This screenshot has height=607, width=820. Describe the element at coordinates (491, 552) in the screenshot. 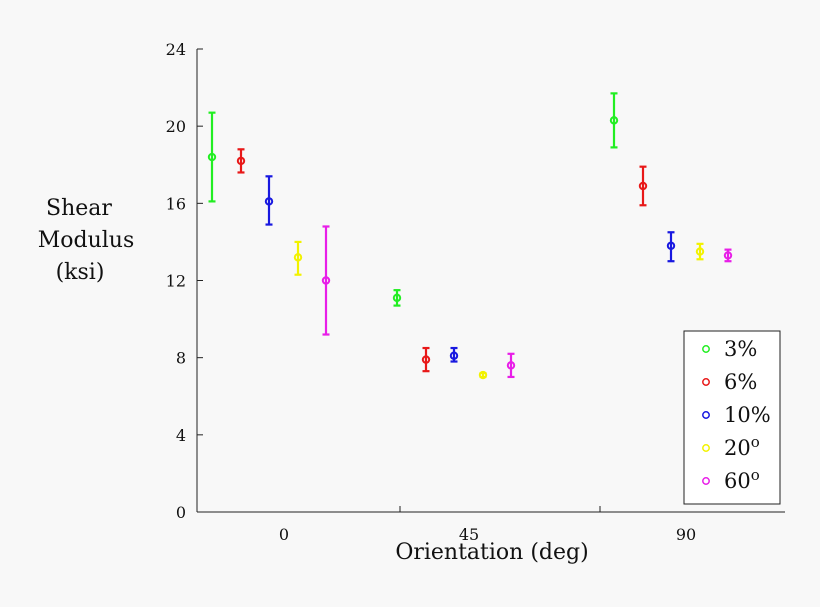

I see `x-axis-label: Orientation (deg)` at that location.